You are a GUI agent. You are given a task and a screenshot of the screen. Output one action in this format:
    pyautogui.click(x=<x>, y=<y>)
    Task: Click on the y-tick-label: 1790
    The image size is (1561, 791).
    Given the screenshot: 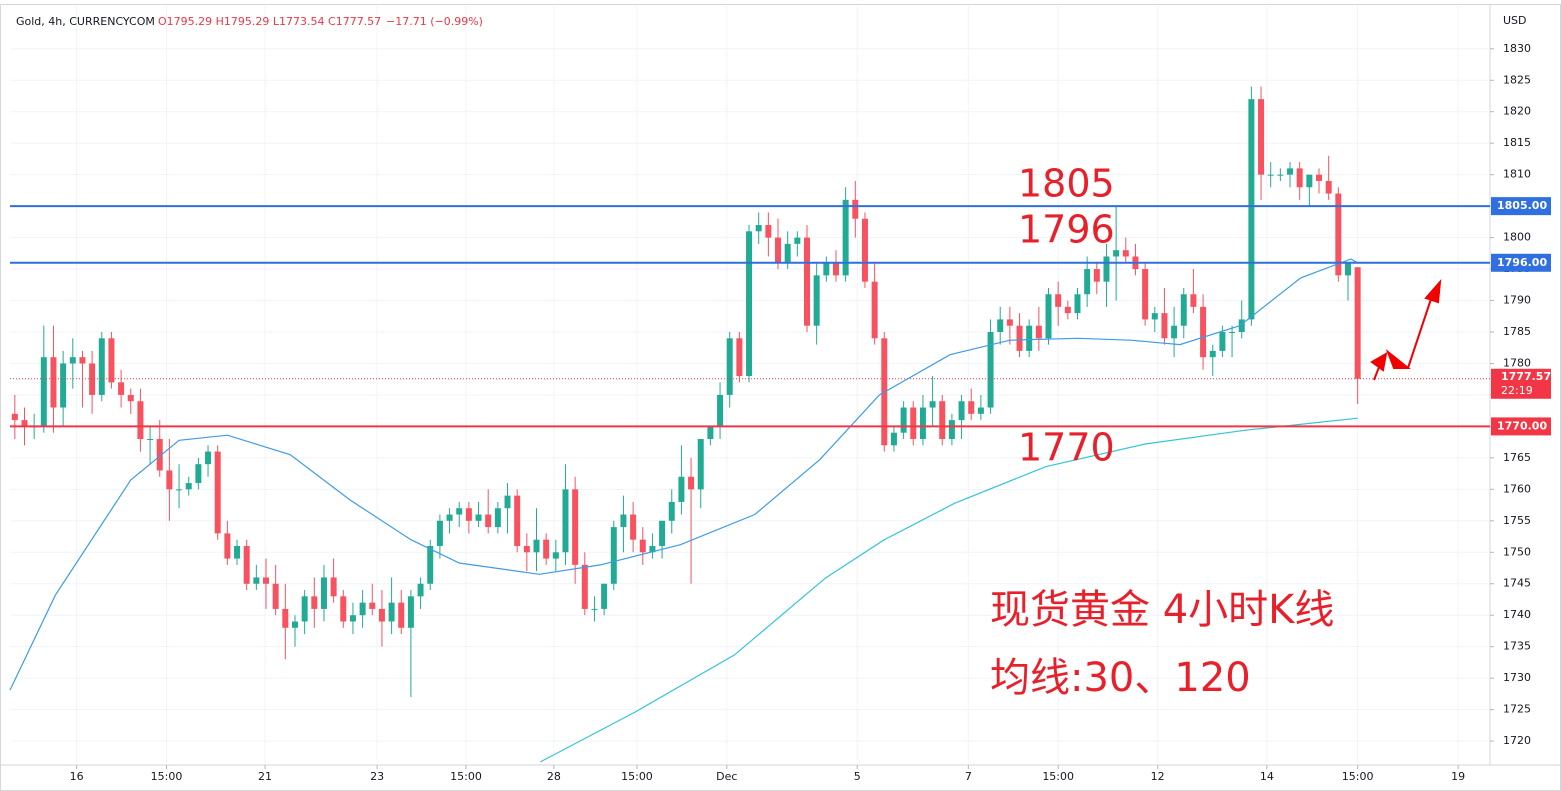 What is the action you would take?
    pyautogui.click(x=1517, y=300)
    